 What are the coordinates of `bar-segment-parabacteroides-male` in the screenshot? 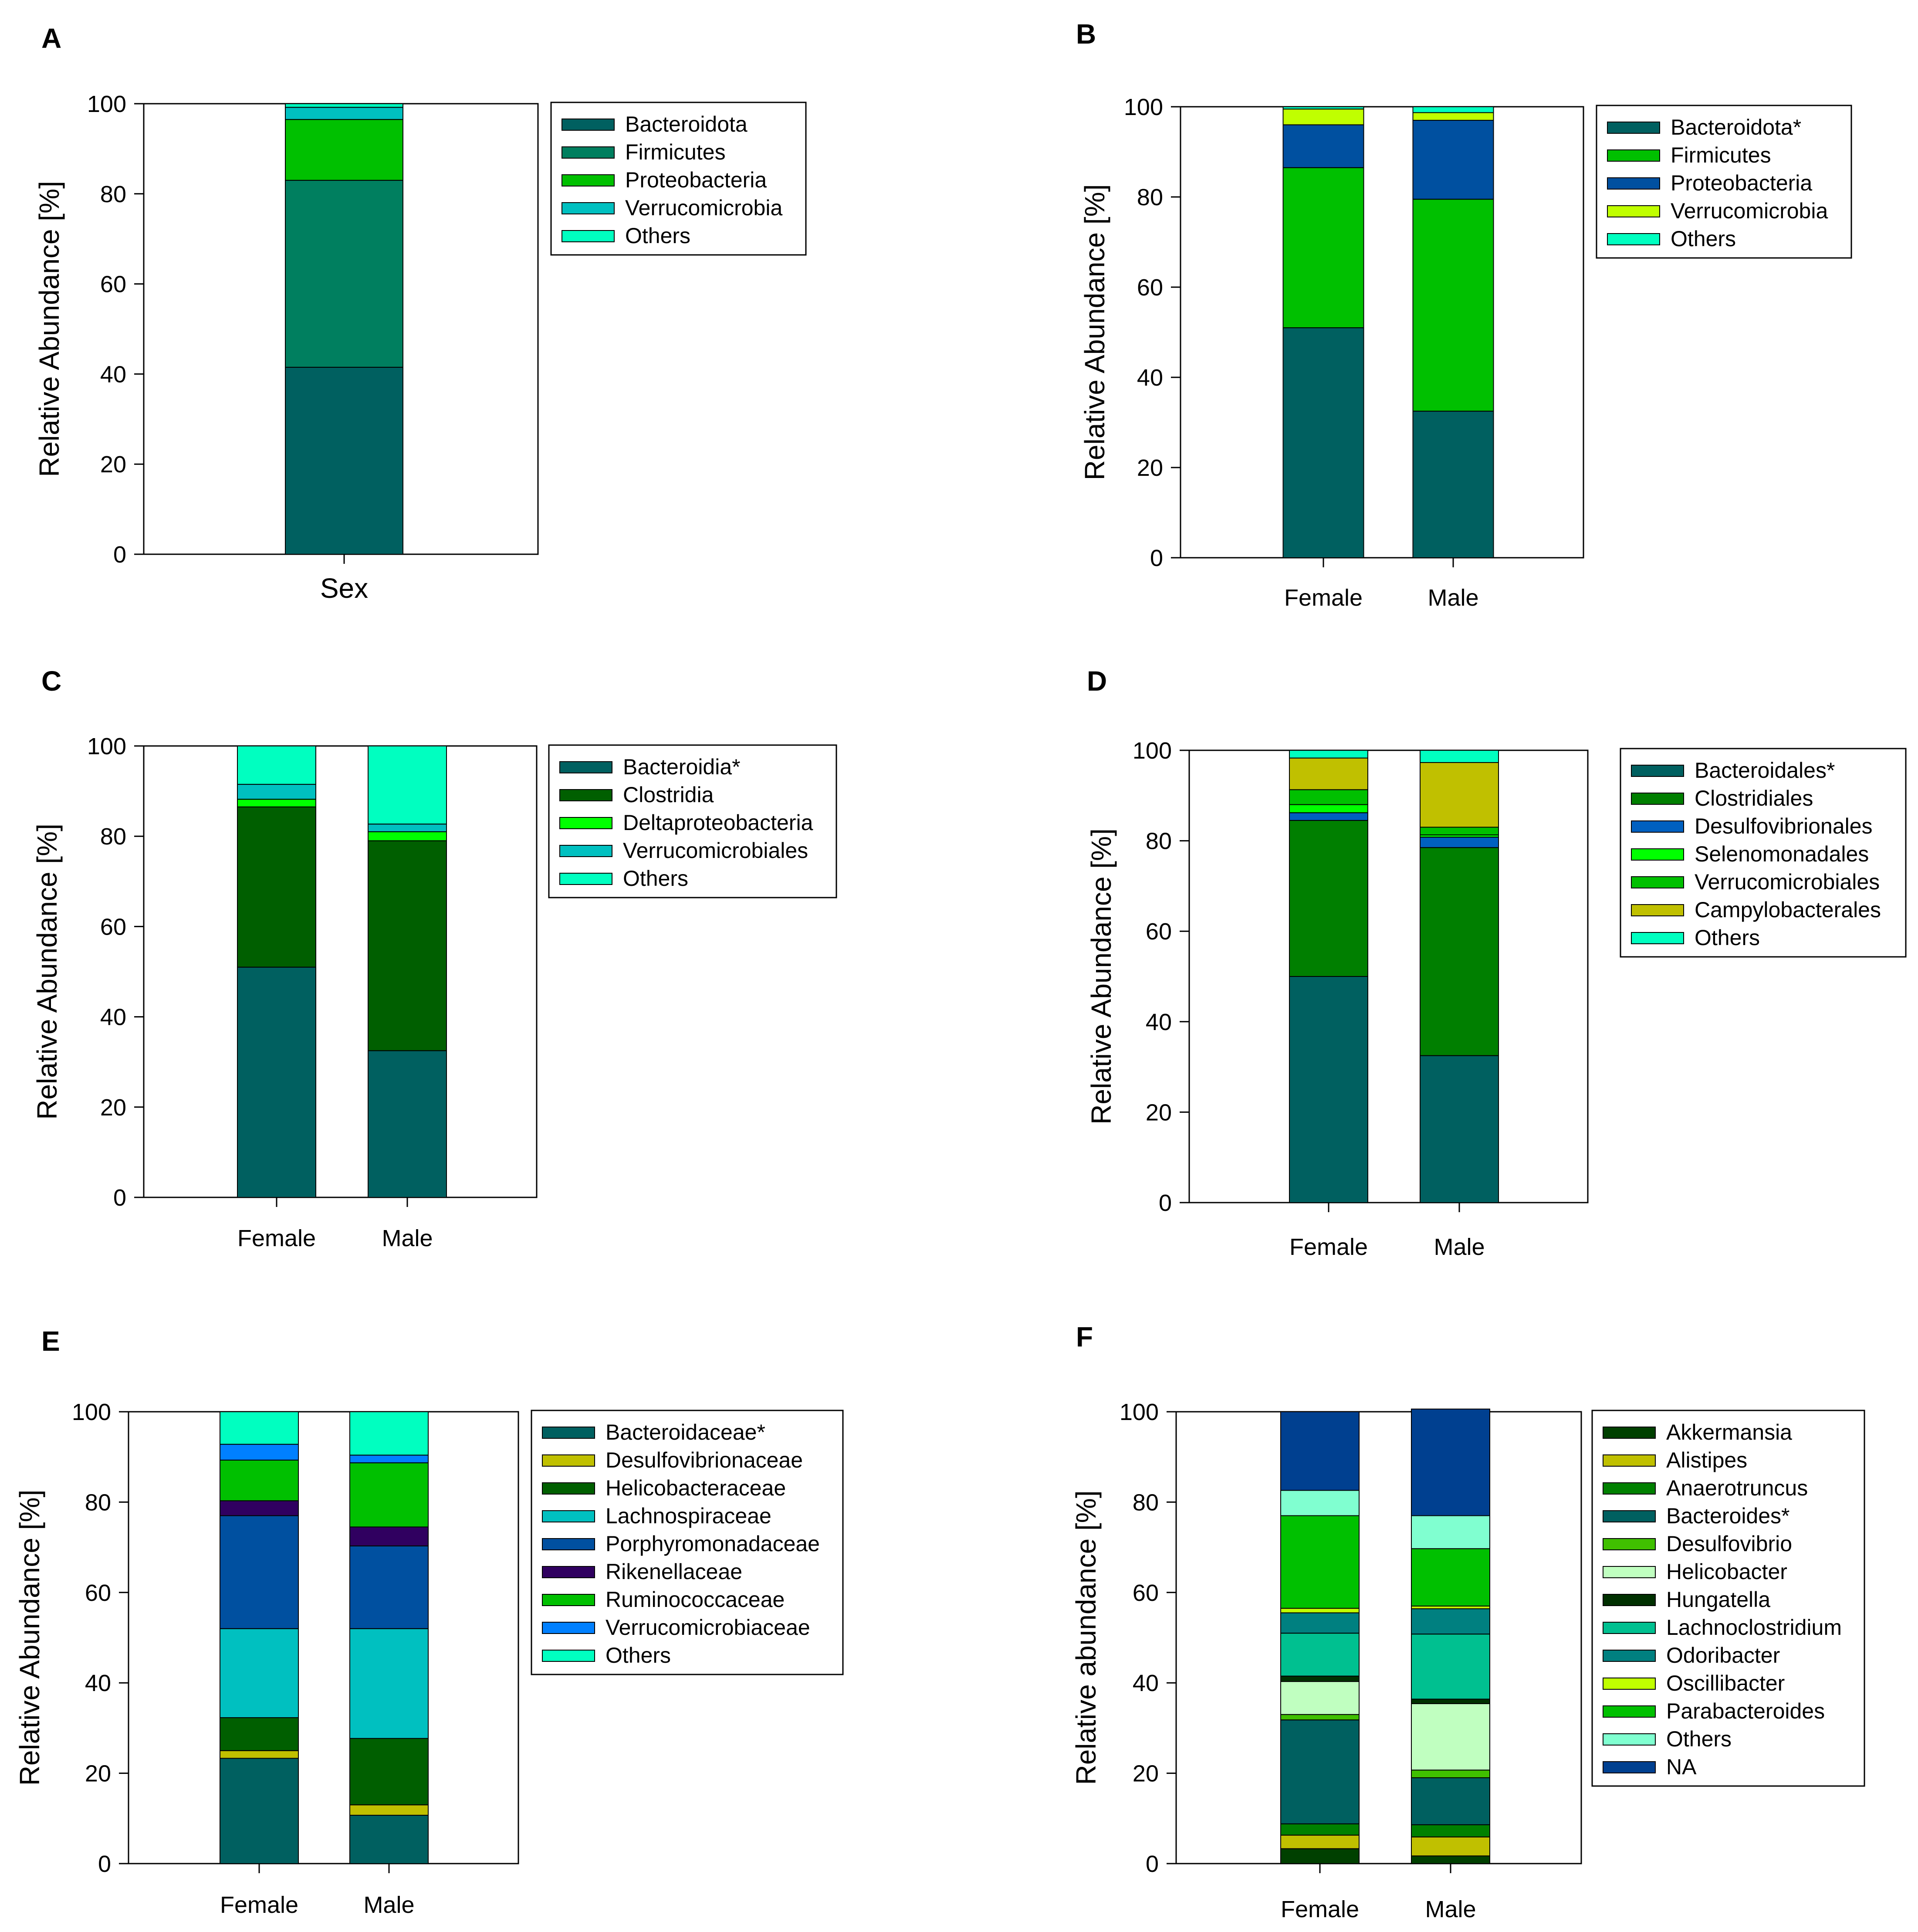 It's located at (1450, 1578).